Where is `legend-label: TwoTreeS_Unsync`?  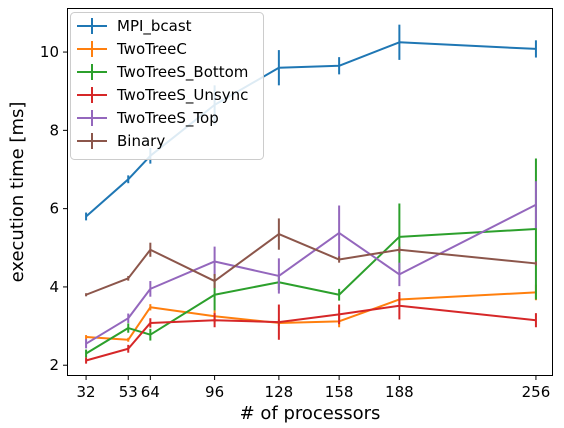
legend-label: TwoTreeS_Unsync is located at coordinates (182, 95).